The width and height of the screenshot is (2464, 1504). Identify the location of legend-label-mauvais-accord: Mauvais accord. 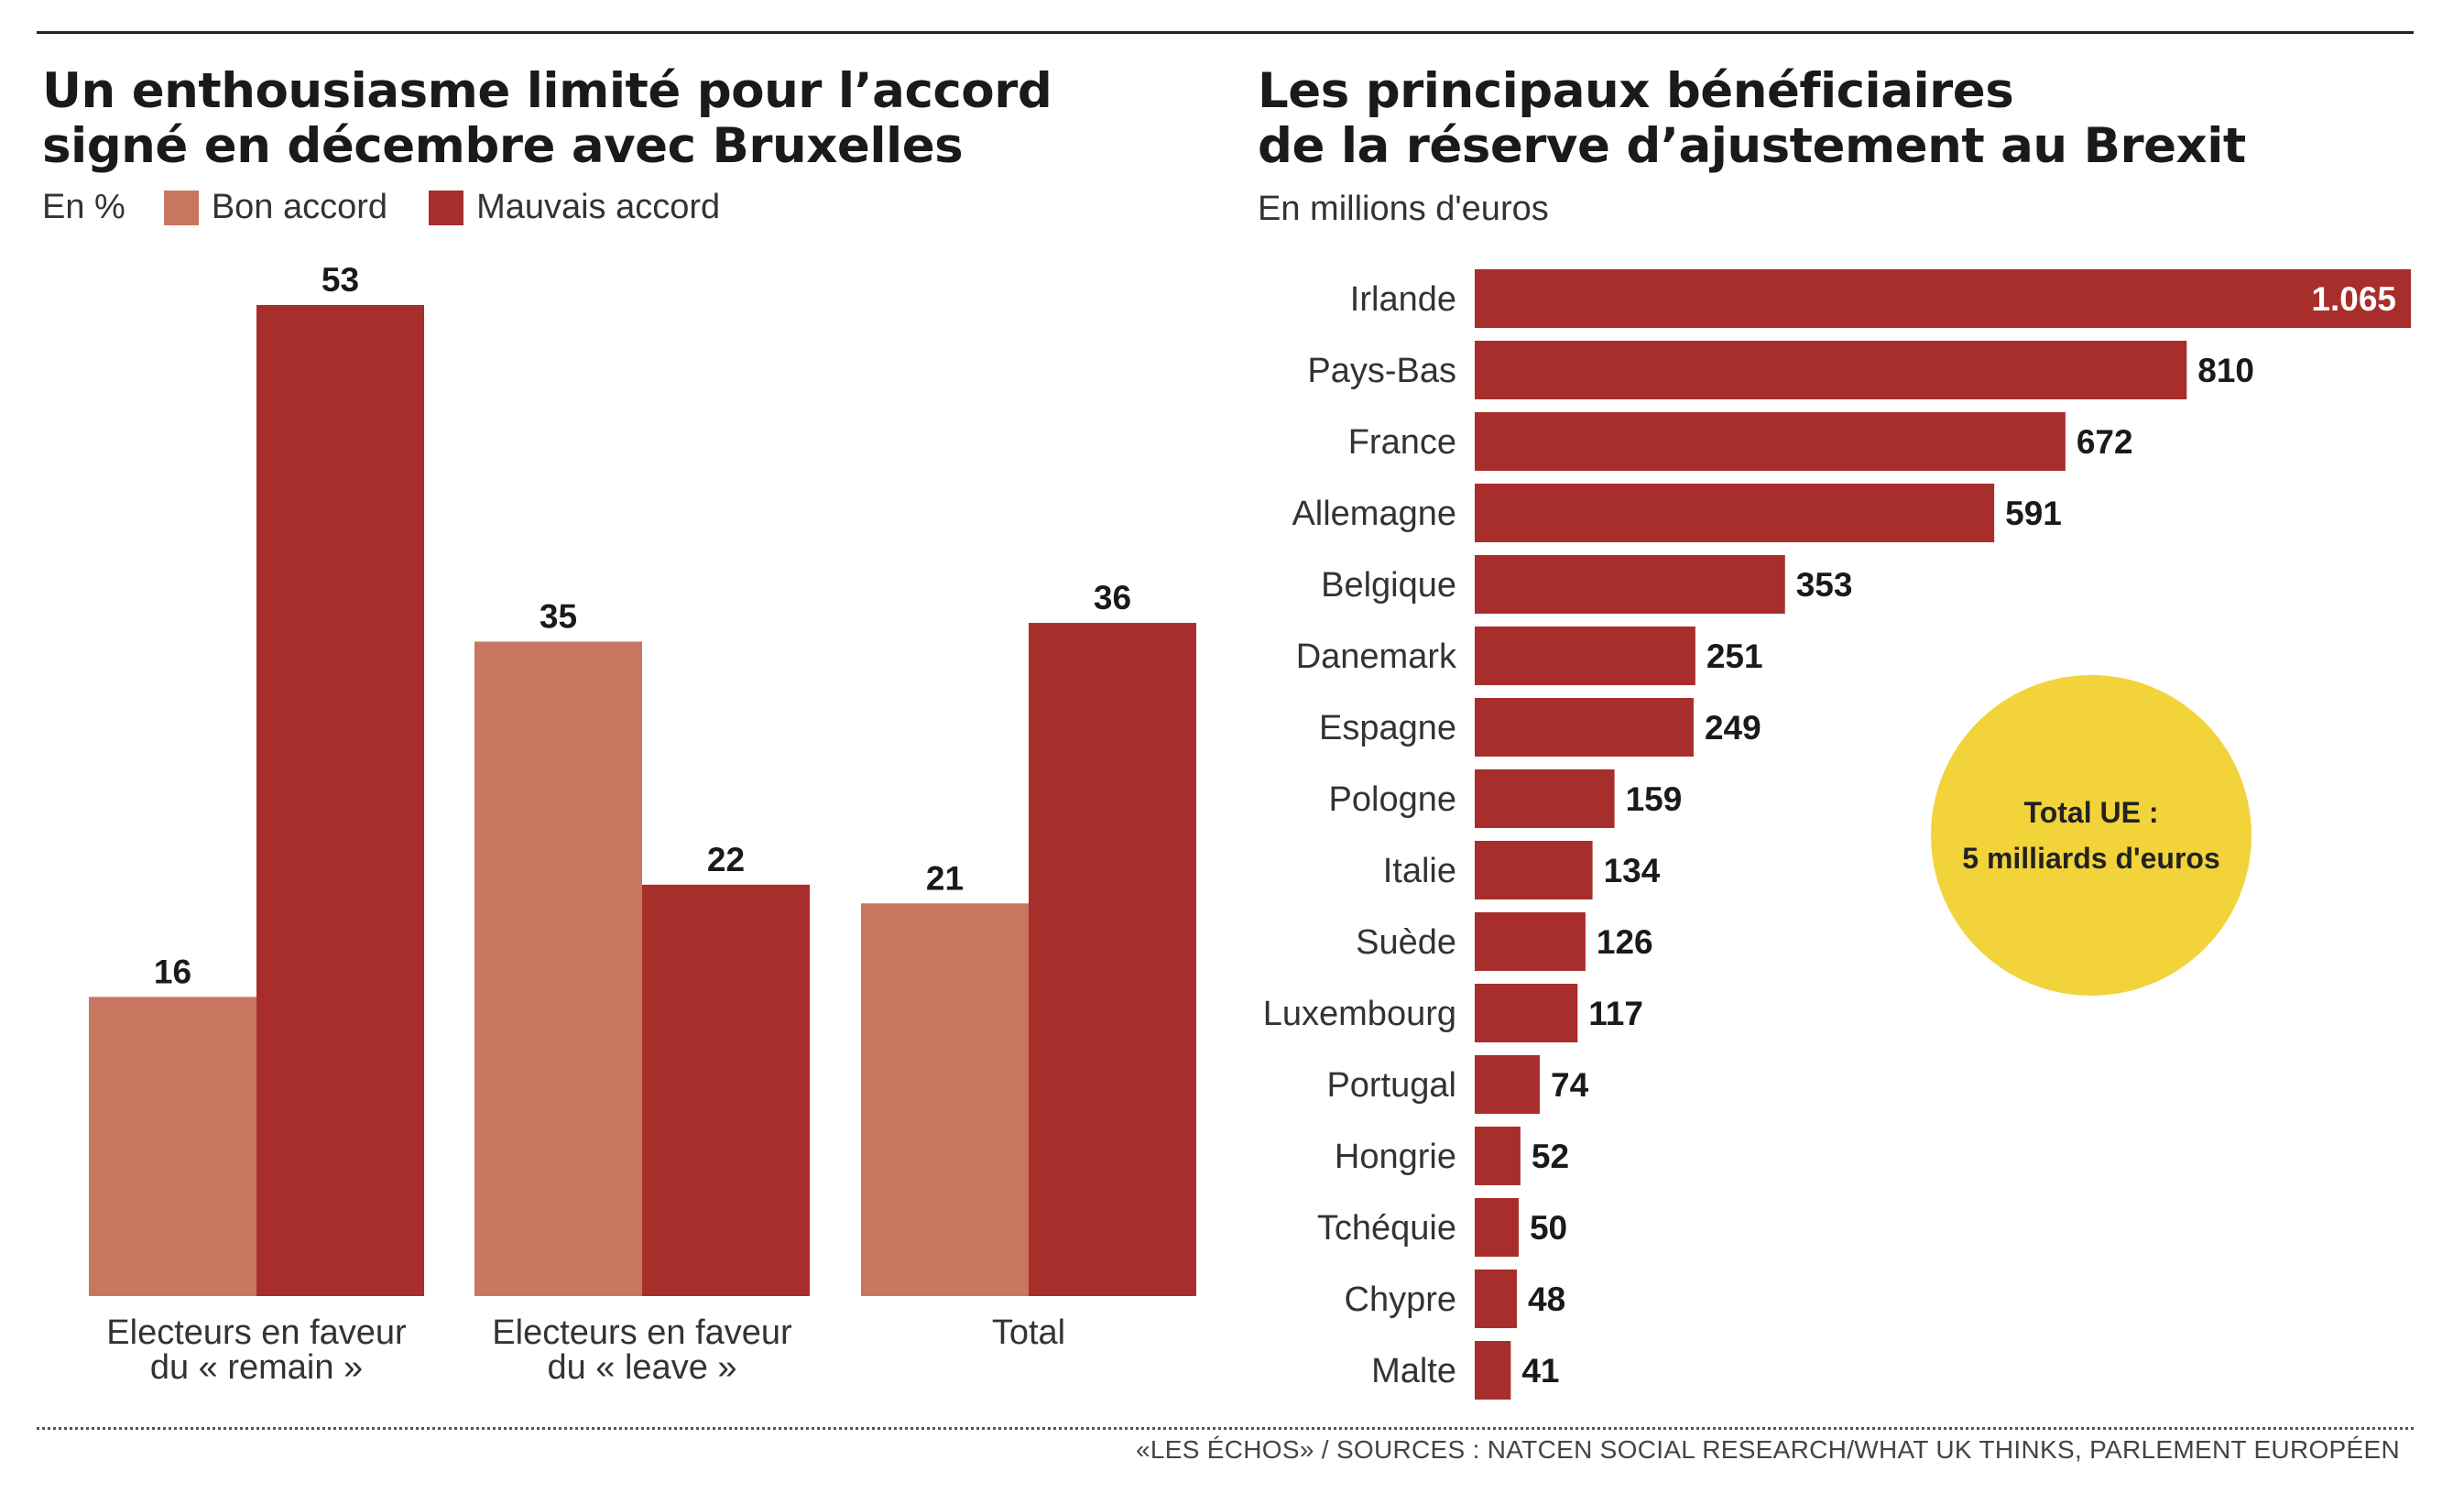
(598, 207).